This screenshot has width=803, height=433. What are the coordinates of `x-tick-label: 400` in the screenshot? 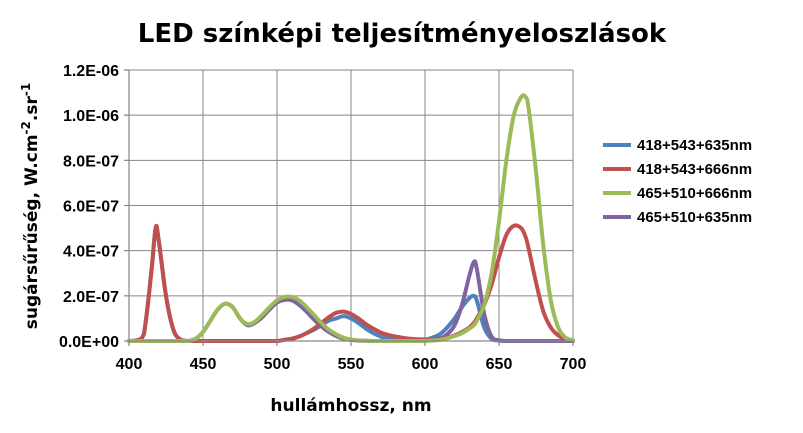 It's located at (129, 364).